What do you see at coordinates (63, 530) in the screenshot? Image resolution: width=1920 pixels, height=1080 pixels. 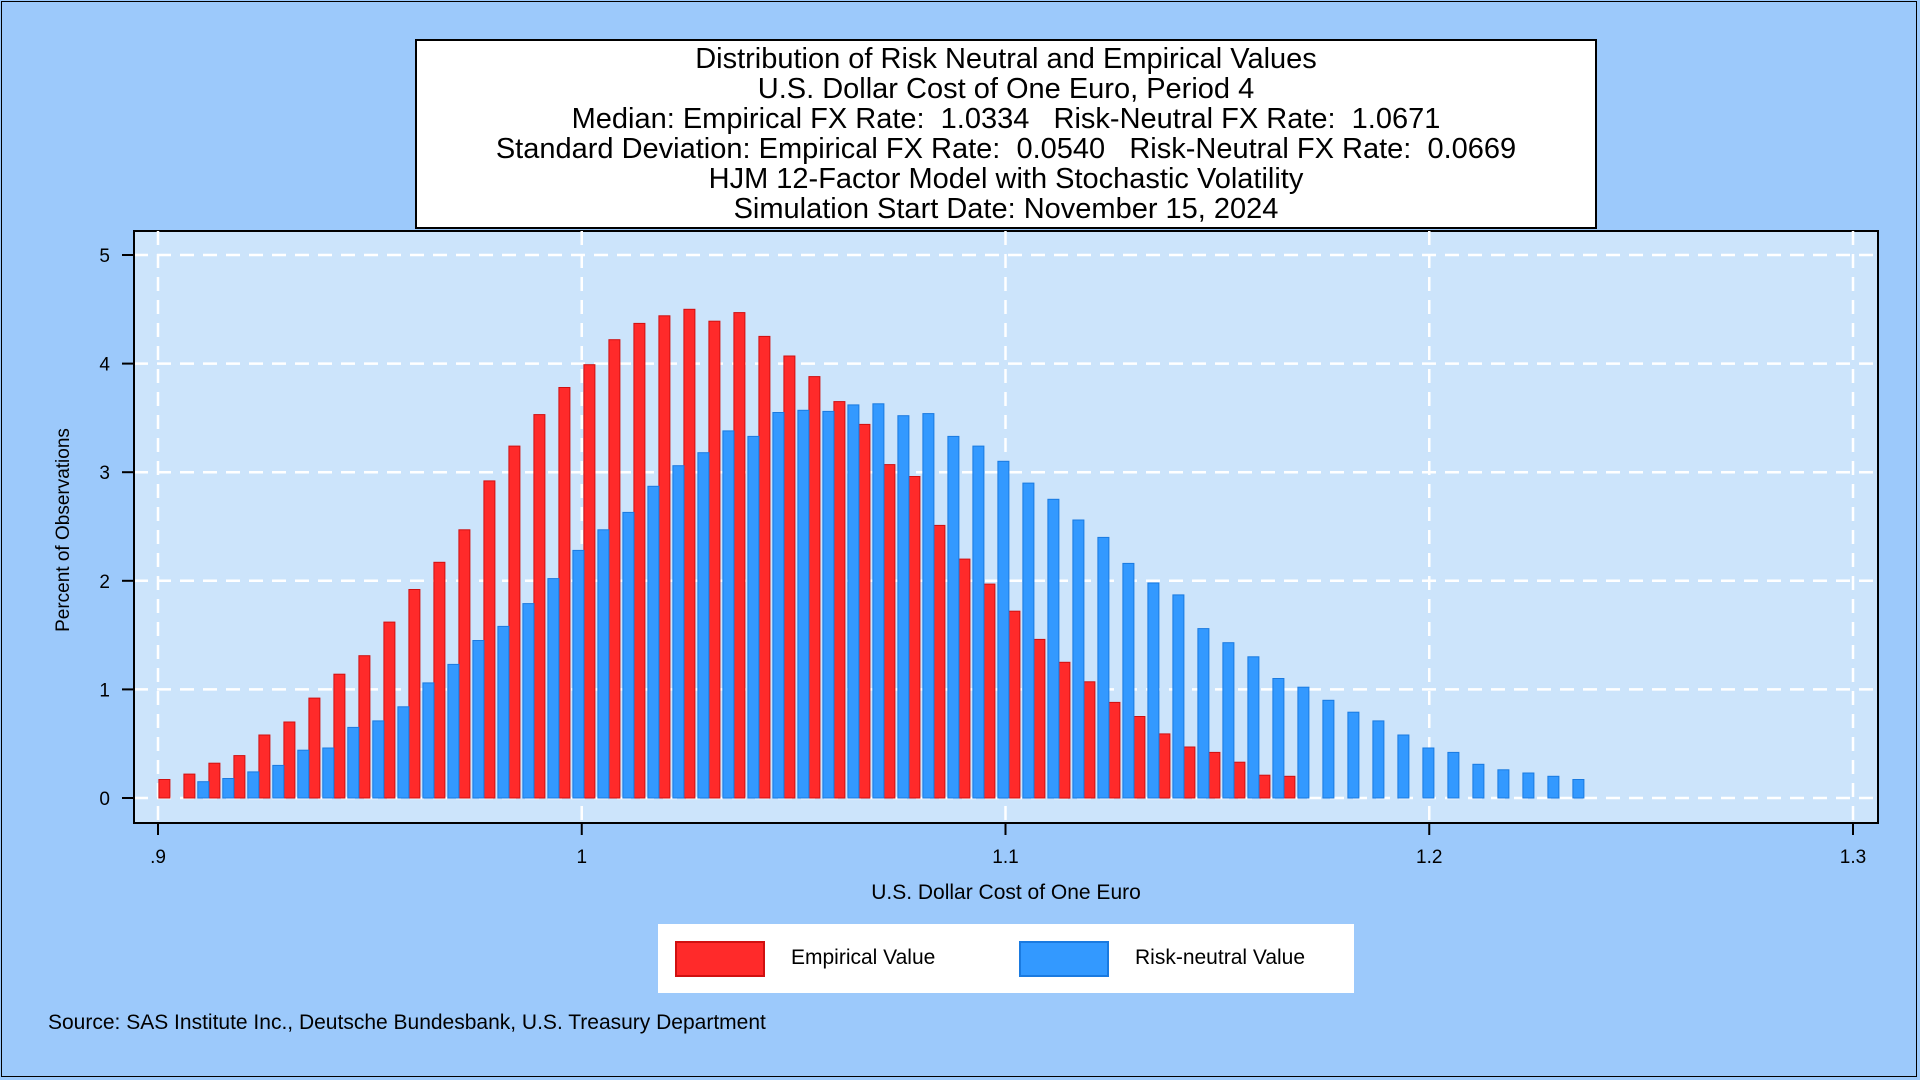 I see `y-axis-label: Percent of Observations` at bounding box center [63, 530].